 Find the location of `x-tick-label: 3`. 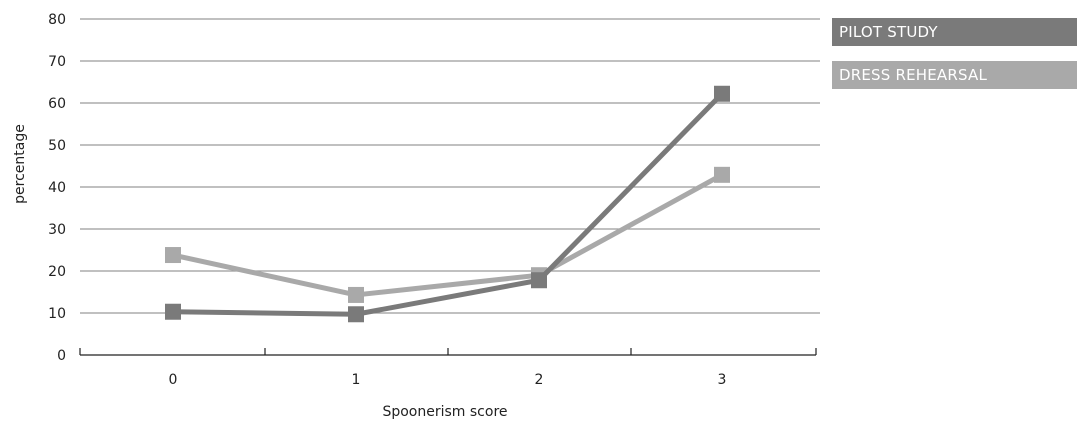

x-tick-label: 3 is located at coordinates (722, 380).